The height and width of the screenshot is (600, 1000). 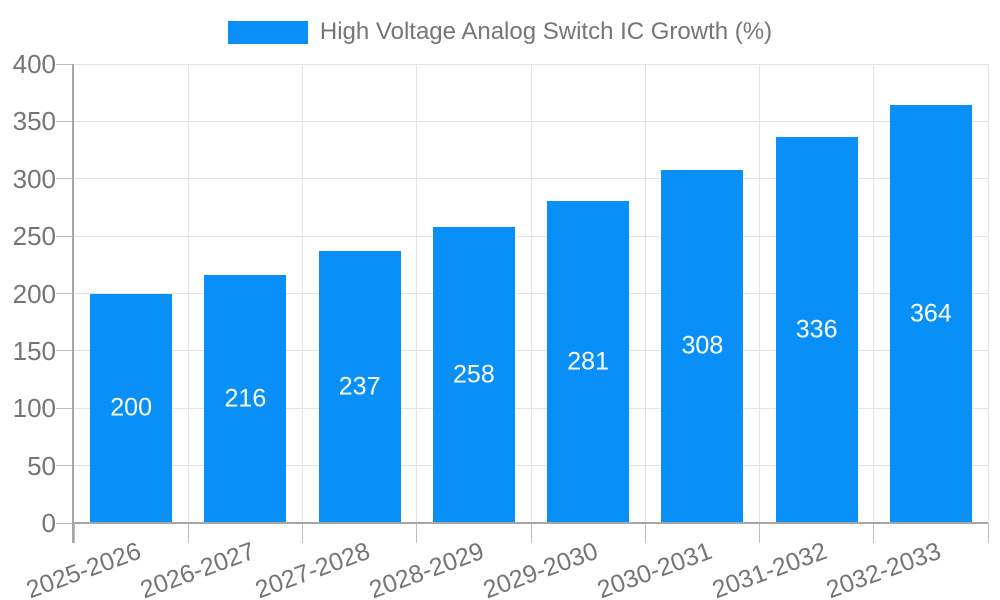 I want to click on bar-value-label: 200, so click(x=131, y=407).